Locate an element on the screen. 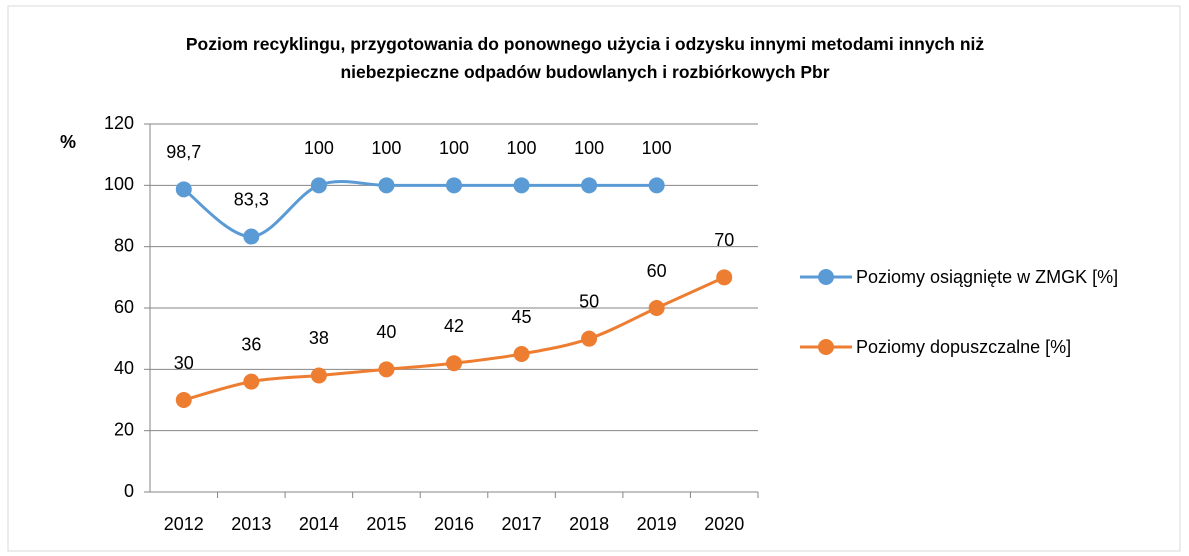  data-label: 36 is located at coordinates (251, 344).